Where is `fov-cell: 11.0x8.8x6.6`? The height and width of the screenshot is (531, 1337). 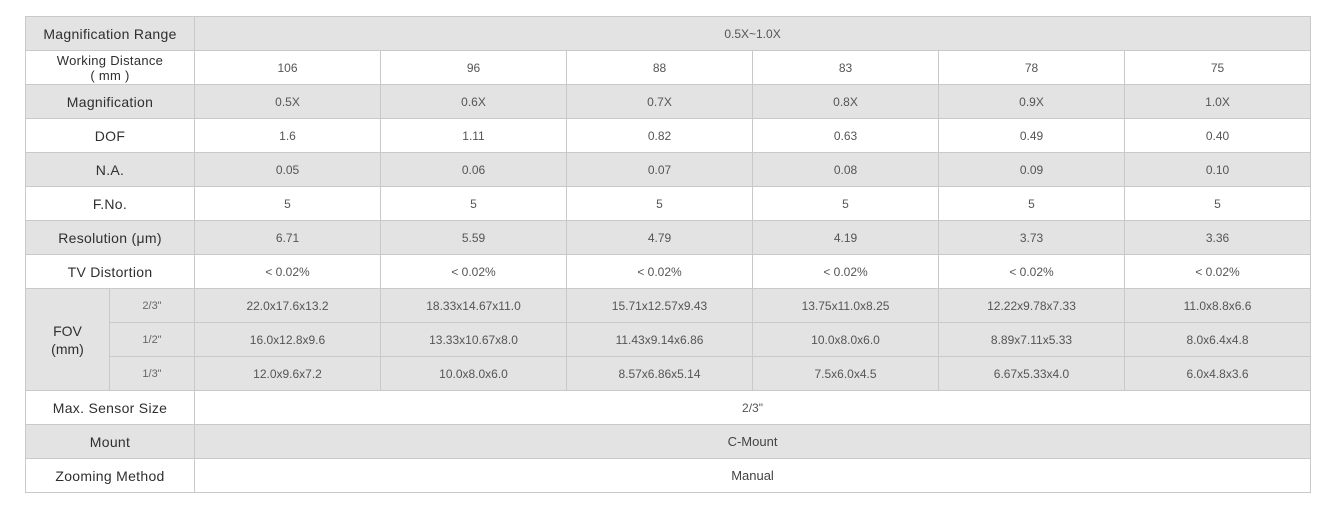 fov-cell: 11.0x8.8x6.6 is located at coordinates (1217, 305).